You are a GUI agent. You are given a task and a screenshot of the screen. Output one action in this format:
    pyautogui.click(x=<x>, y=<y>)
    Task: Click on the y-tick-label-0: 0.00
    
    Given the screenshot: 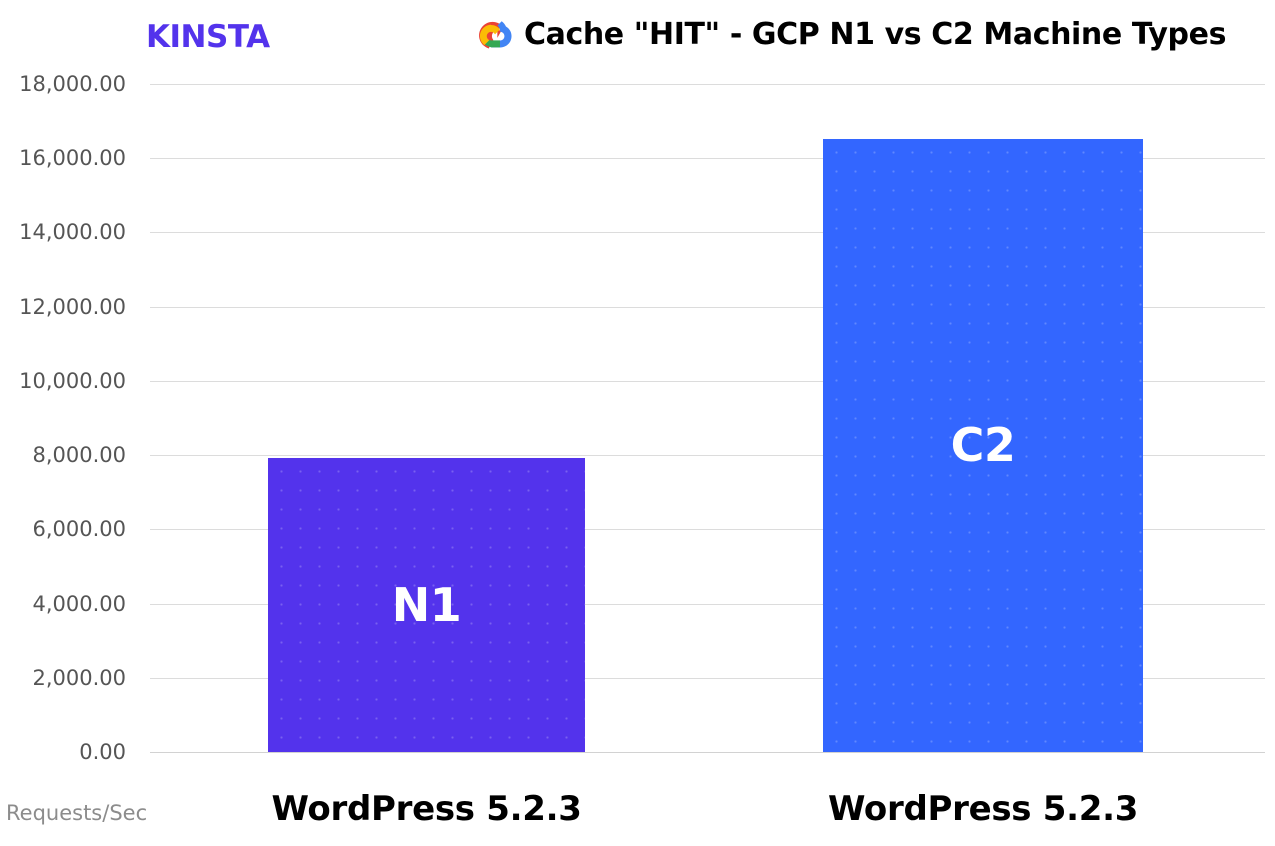 What is the action you would take?
    pyautogui.click(x=102, y=752)
    